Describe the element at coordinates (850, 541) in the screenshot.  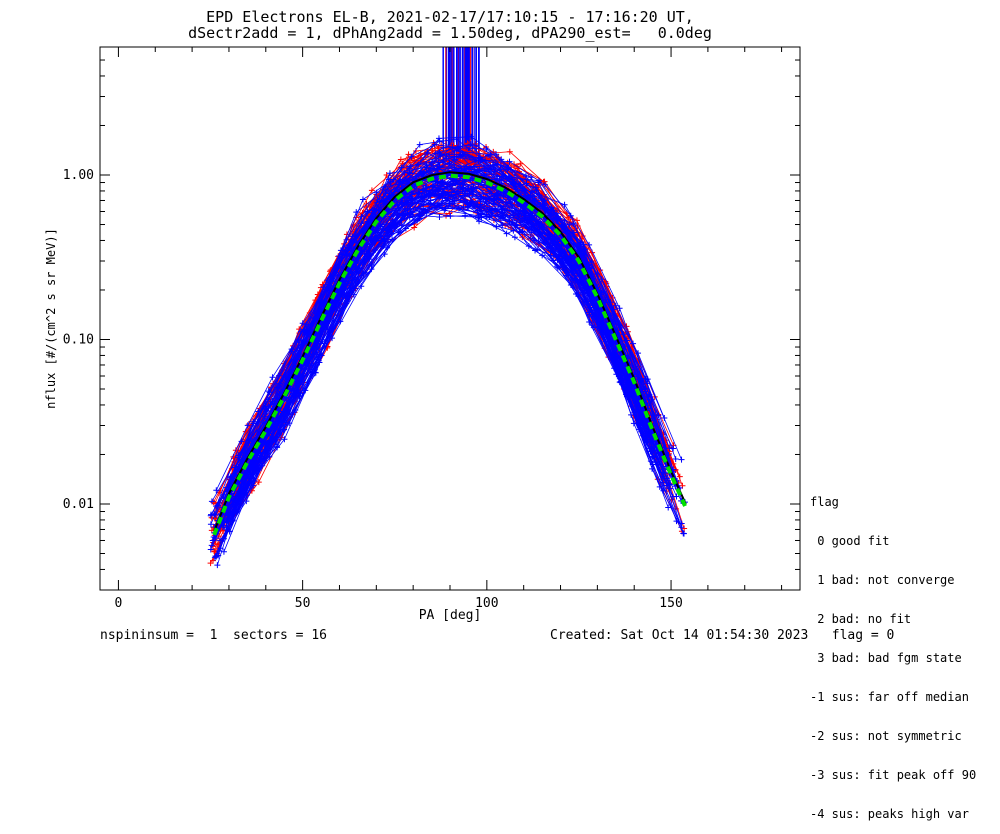
I see `legend-item: 0 good fit` at that location.